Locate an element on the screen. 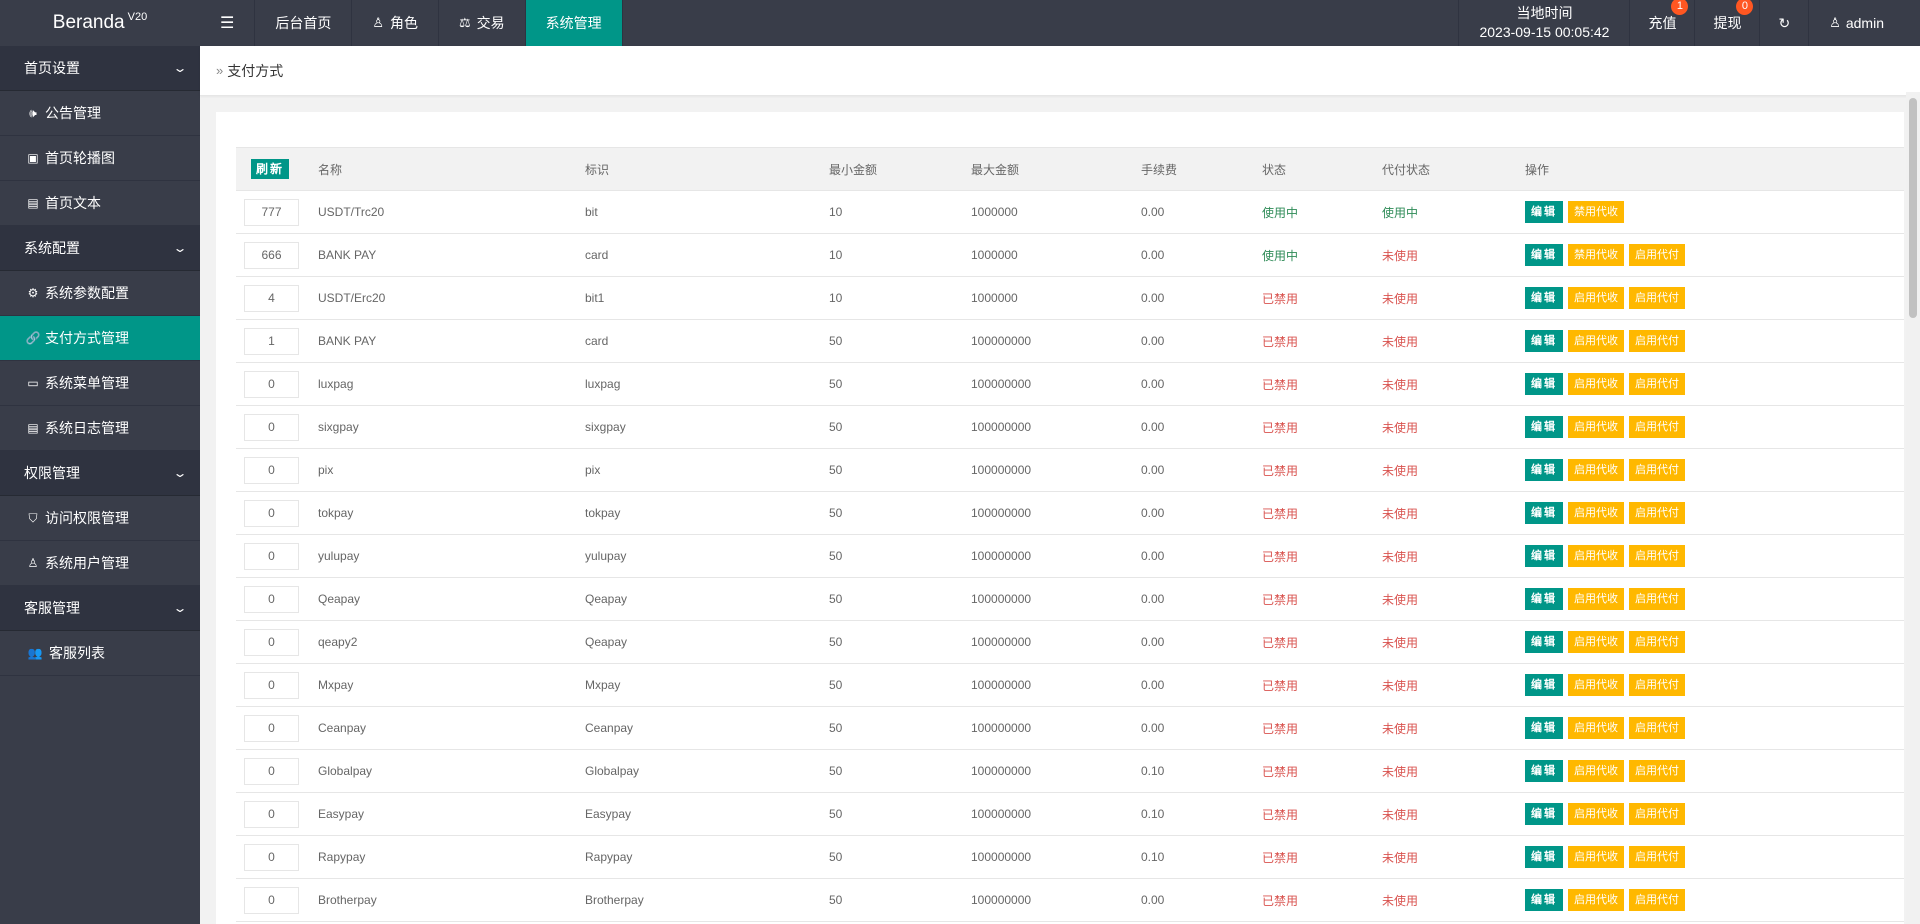 The height and width of the screenshot is (924, 1920). sidebar-item-carousel: ▣ 首页轮播图 is located at coordinates (100, 158).